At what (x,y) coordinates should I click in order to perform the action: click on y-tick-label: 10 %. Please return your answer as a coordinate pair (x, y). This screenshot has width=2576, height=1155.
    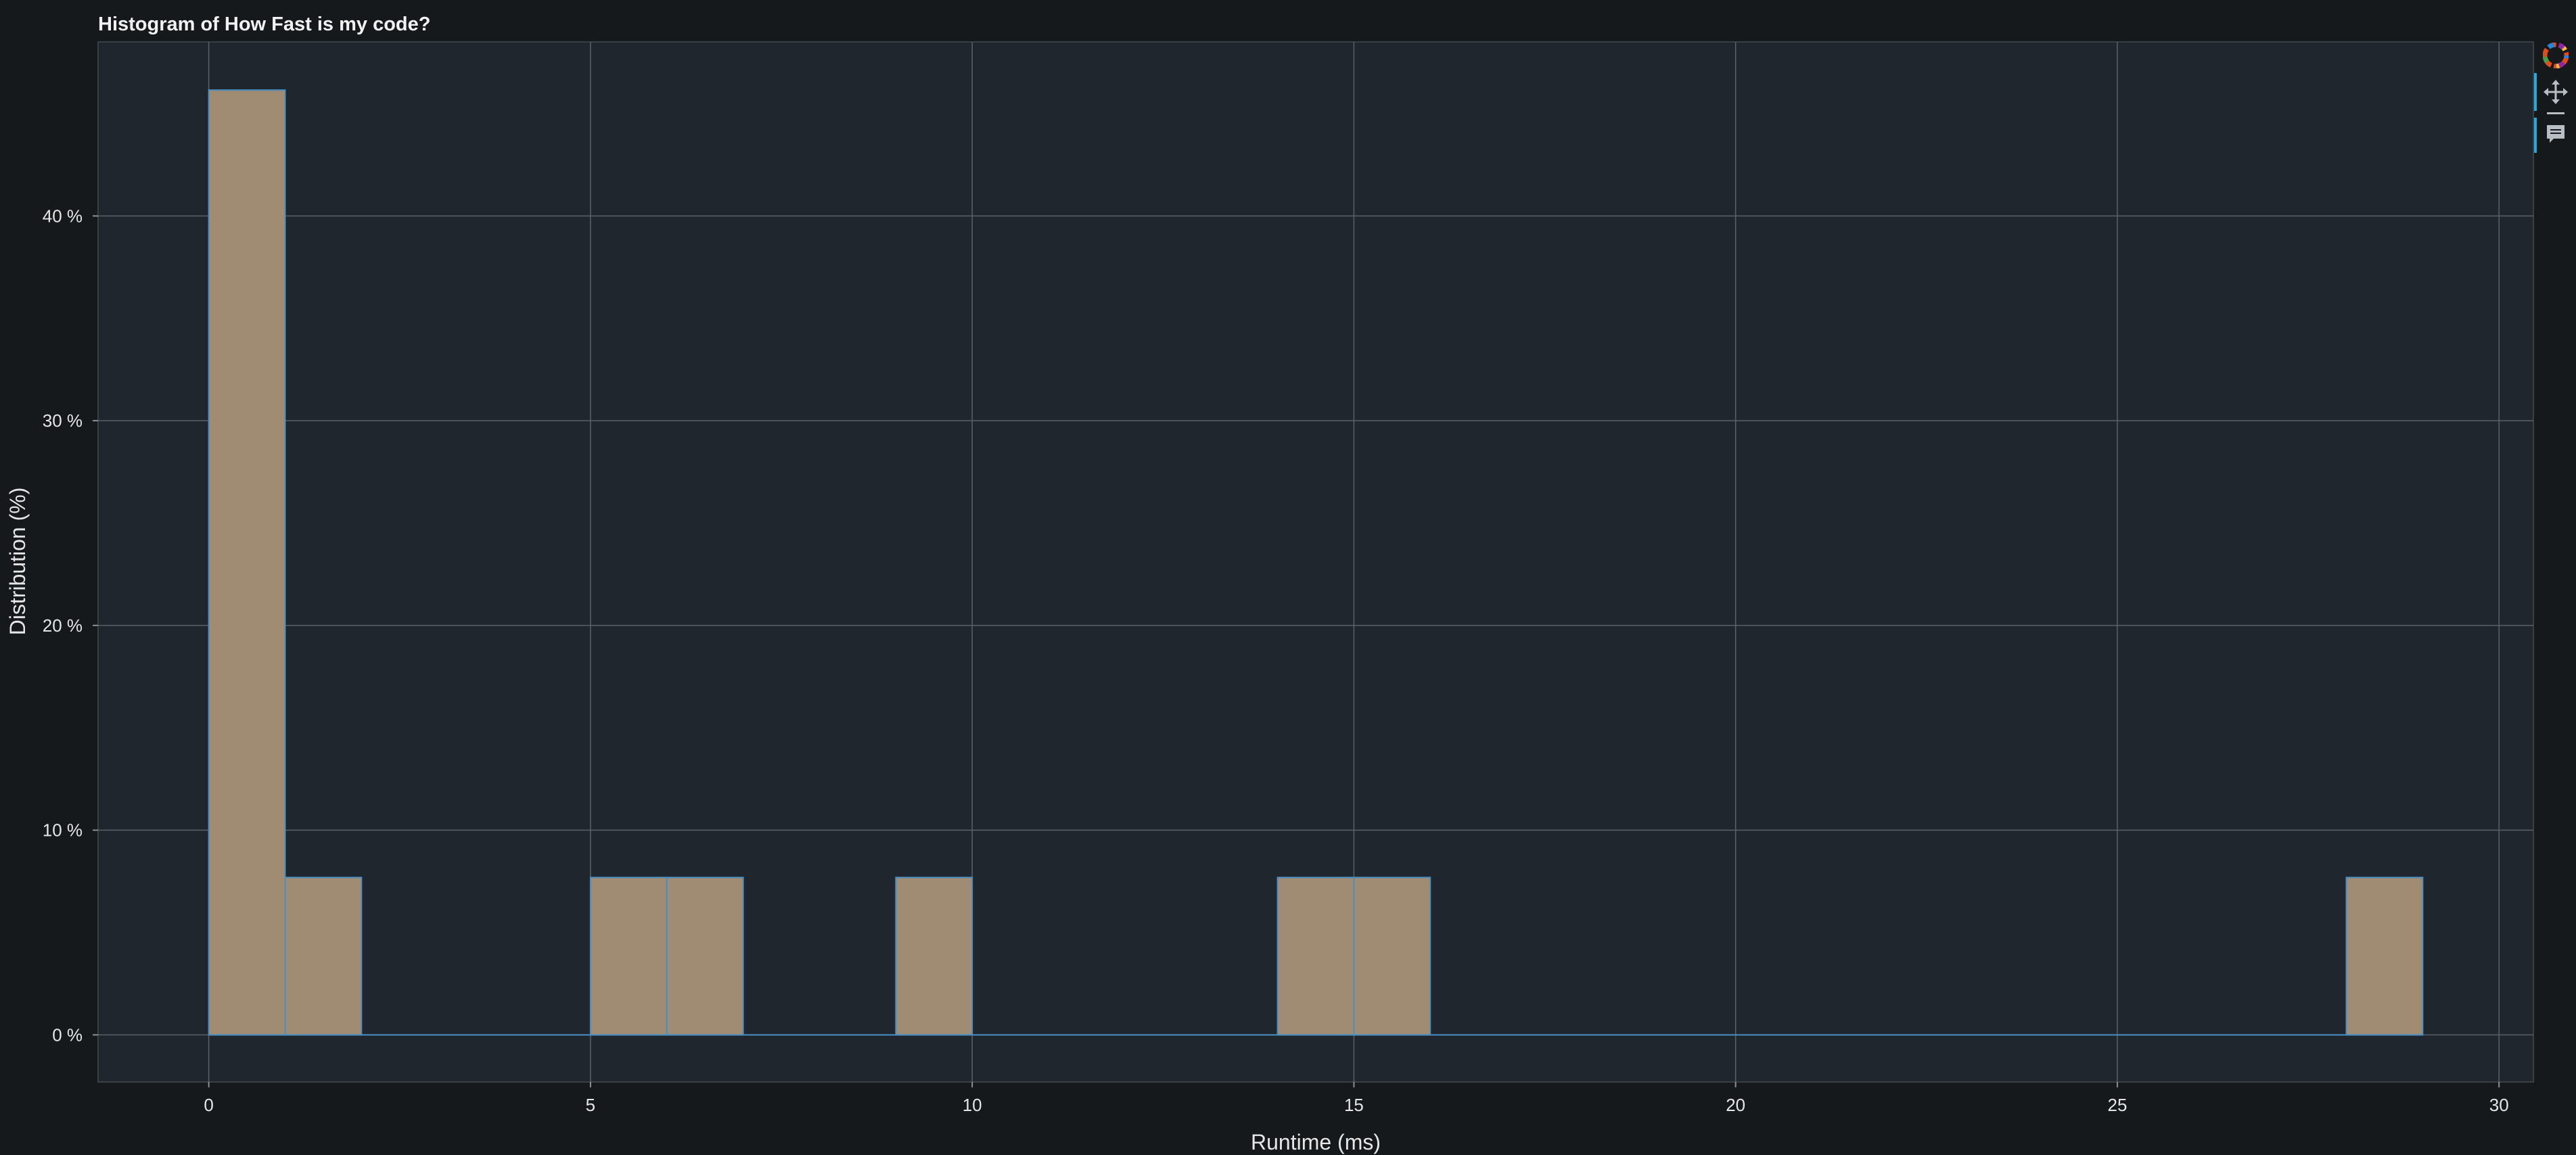
    Looking at the image, I should click on (63, 830).